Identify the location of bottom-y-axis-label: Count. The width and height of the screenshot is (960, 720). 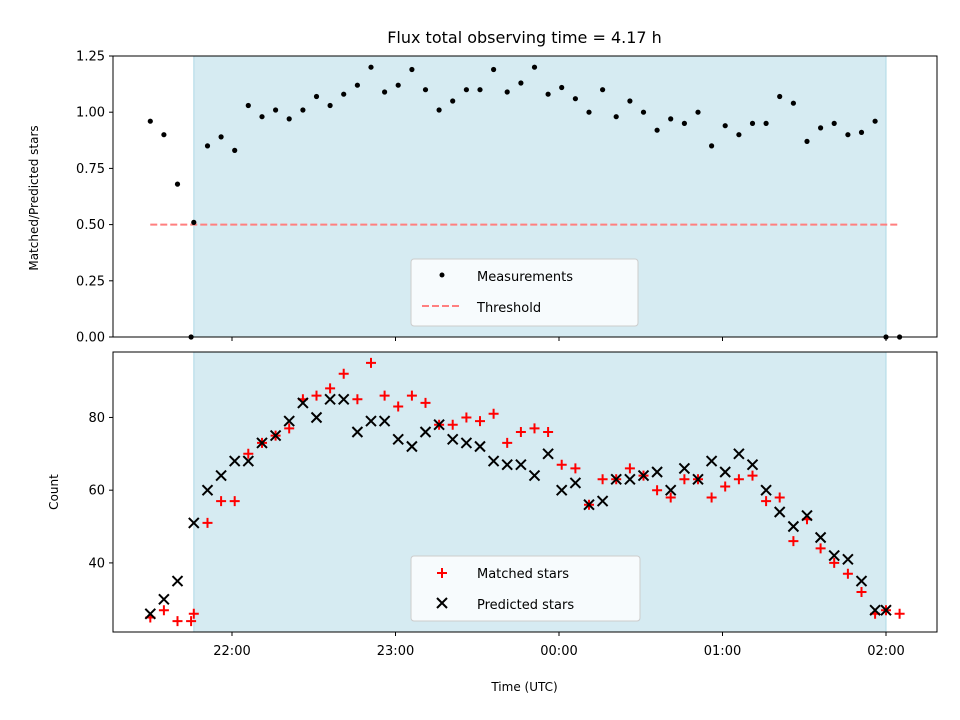
(54, 492).